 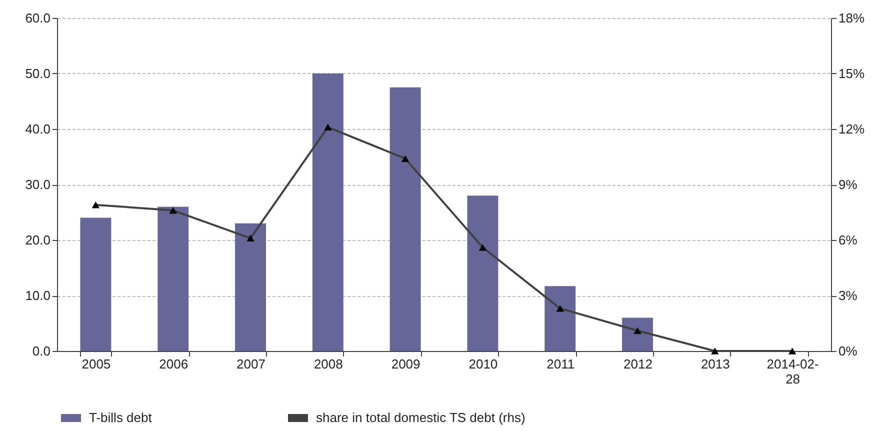 What do you see at coordinates (37, 295) in the screenshot?
I see `y-tick-label: 10.0` at bounding box center [37, 295].